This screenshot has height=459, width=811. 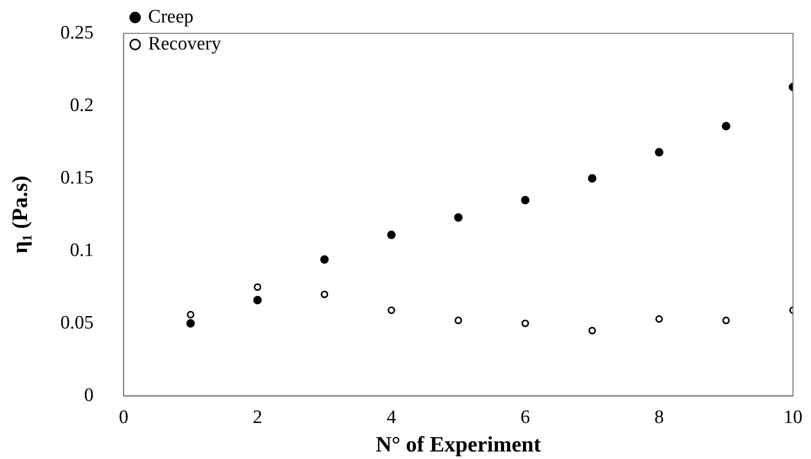 I want to click on y-tick-label: 0.05, so click(x=77, y=323).